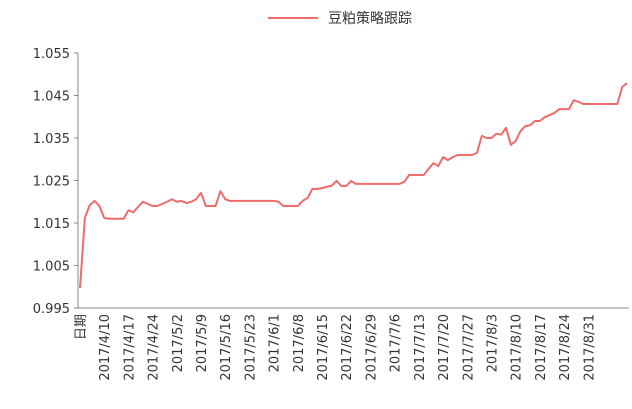 This screenshot has height=409, width=632. Describe the element at coordinates (541, 347) in the screenshot. I see `x-tick-label: 2017/8/17` at that location.